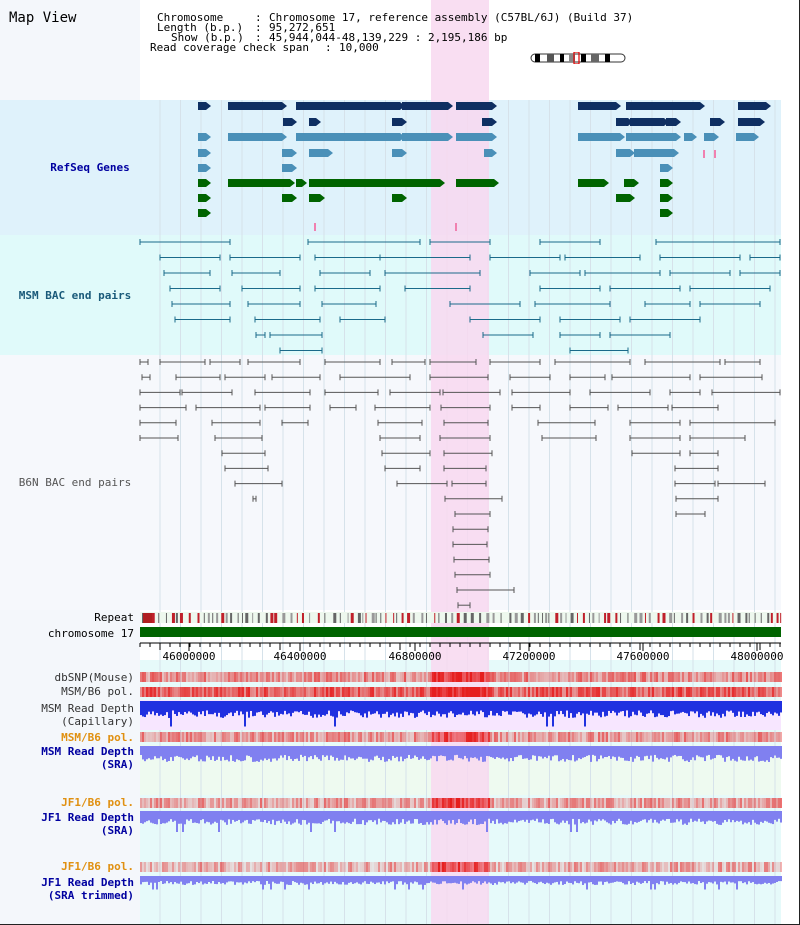 The width and height of the screenshot is (800, 925). Describe the element at coordinates (114, 617) in the screenshot. I see `track-label-repeat: Repeat` at that location.